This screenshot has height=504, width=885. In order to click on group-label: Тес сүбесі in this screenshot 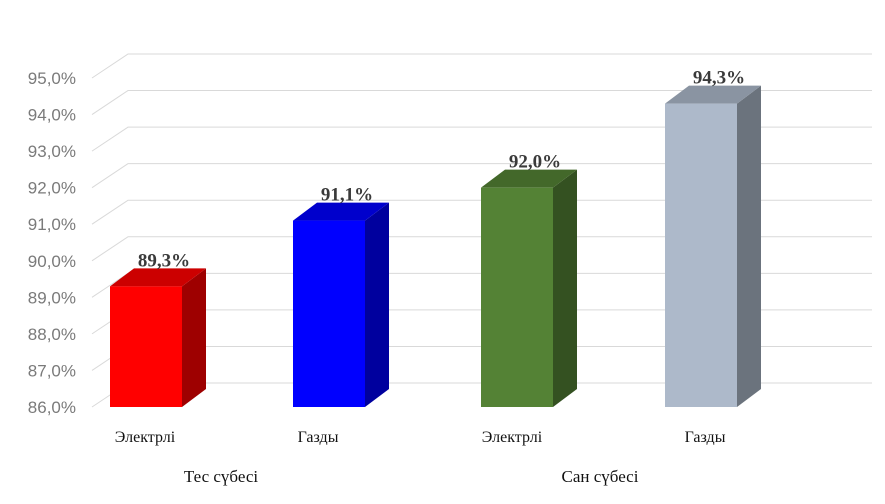, I will do `click(221, 476)`.